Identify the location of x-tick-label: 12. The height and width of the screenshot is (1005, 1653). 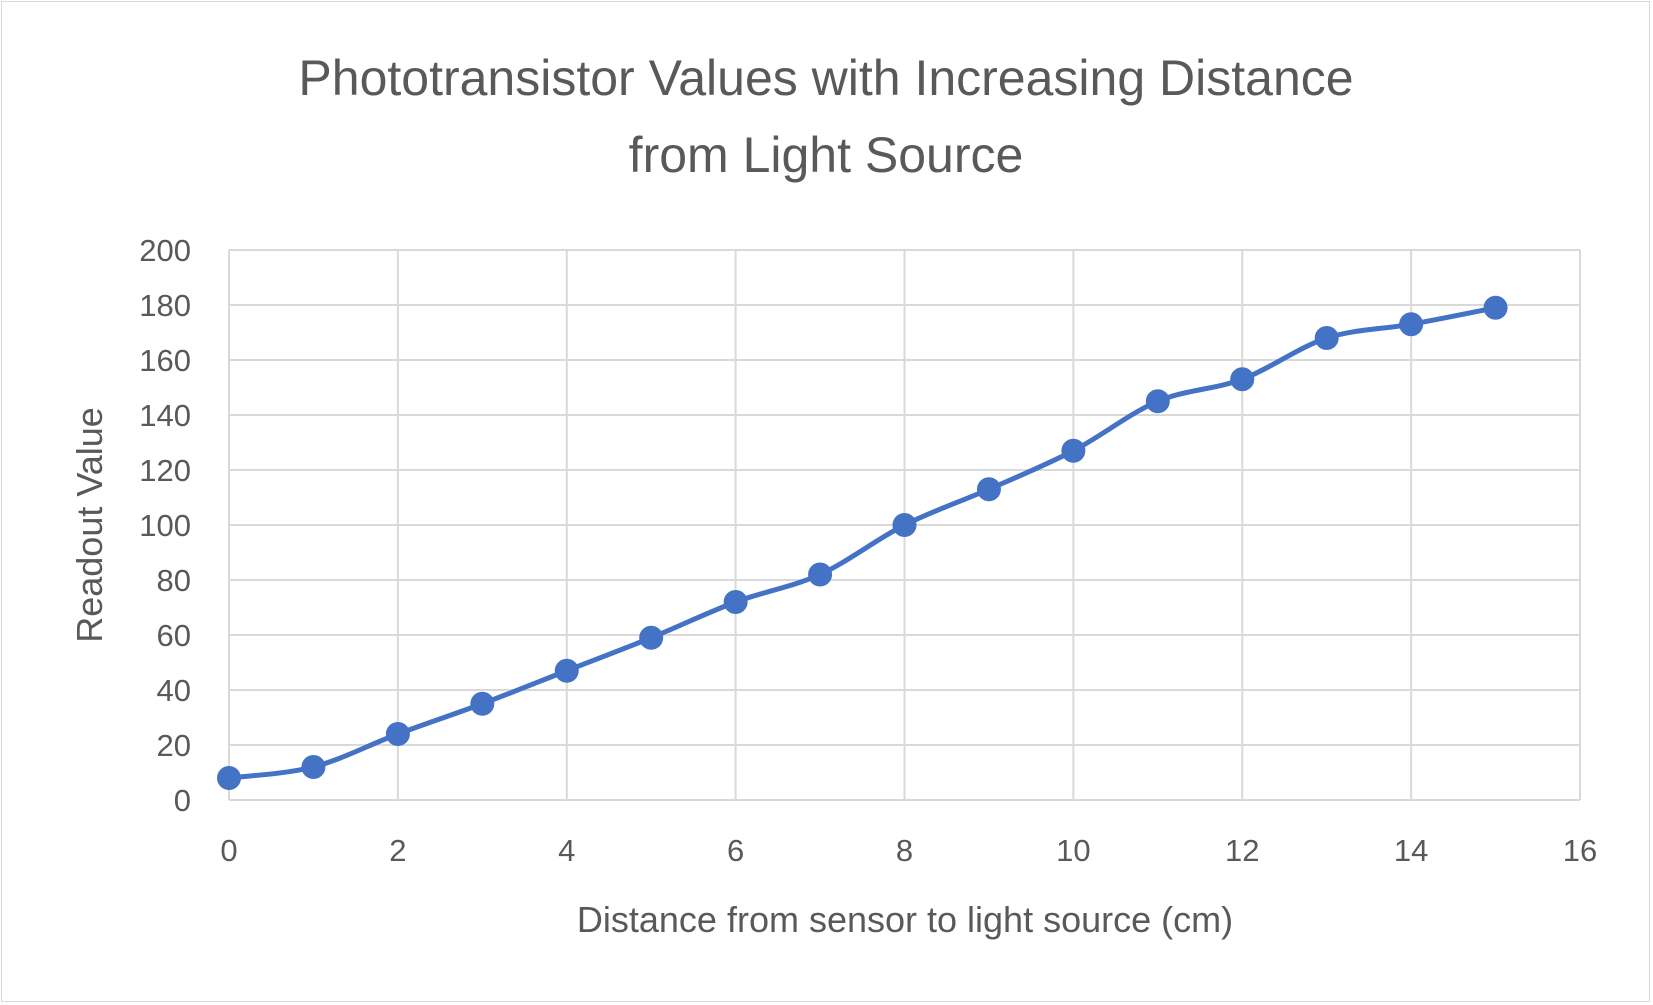
(1242, 850).